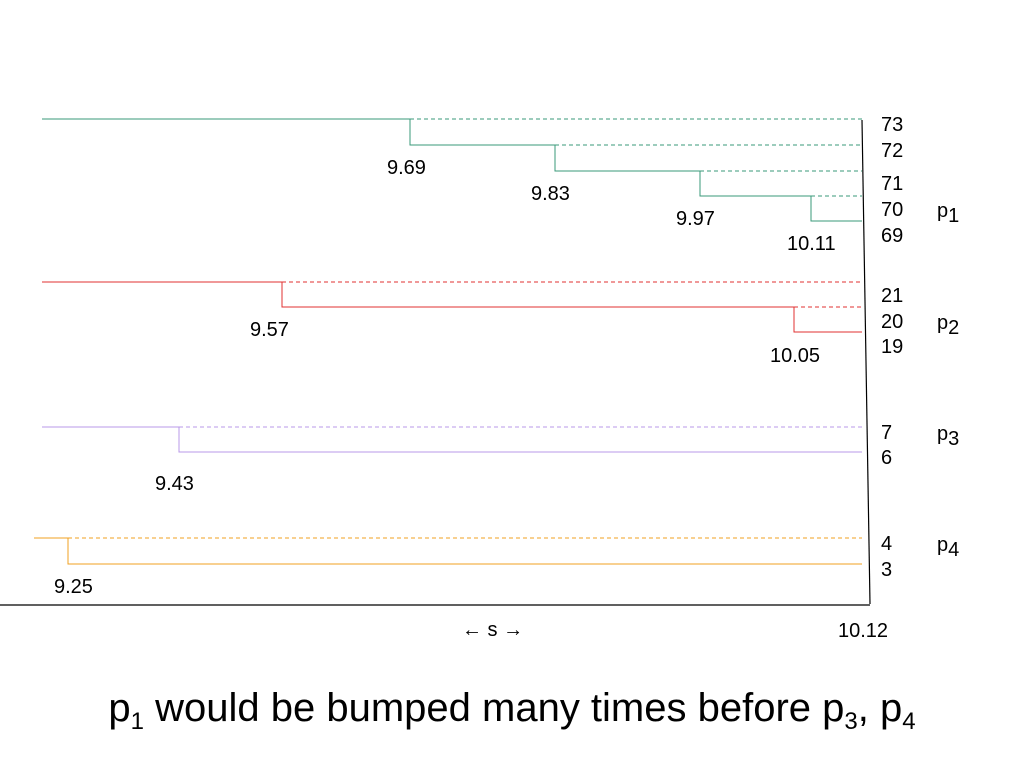  What do you see at coordinates (892, 236) in the screenshot?
I see `id-label: 69` at bounding box center [892, 236].